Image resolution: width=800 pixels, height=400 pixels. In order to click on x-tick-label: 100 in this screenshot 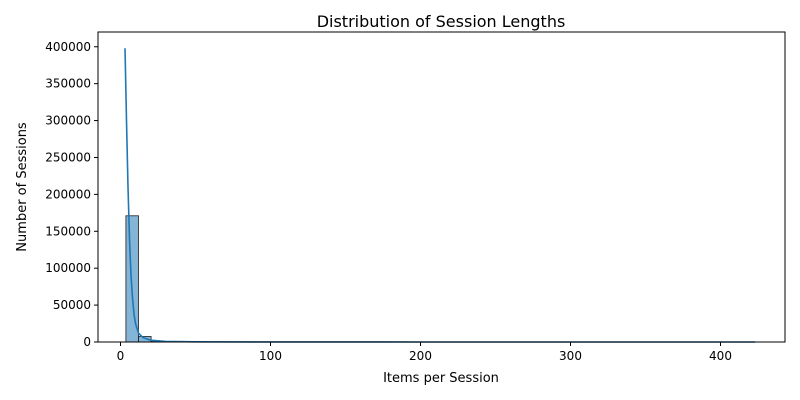, I will do `click(270, 356)`.